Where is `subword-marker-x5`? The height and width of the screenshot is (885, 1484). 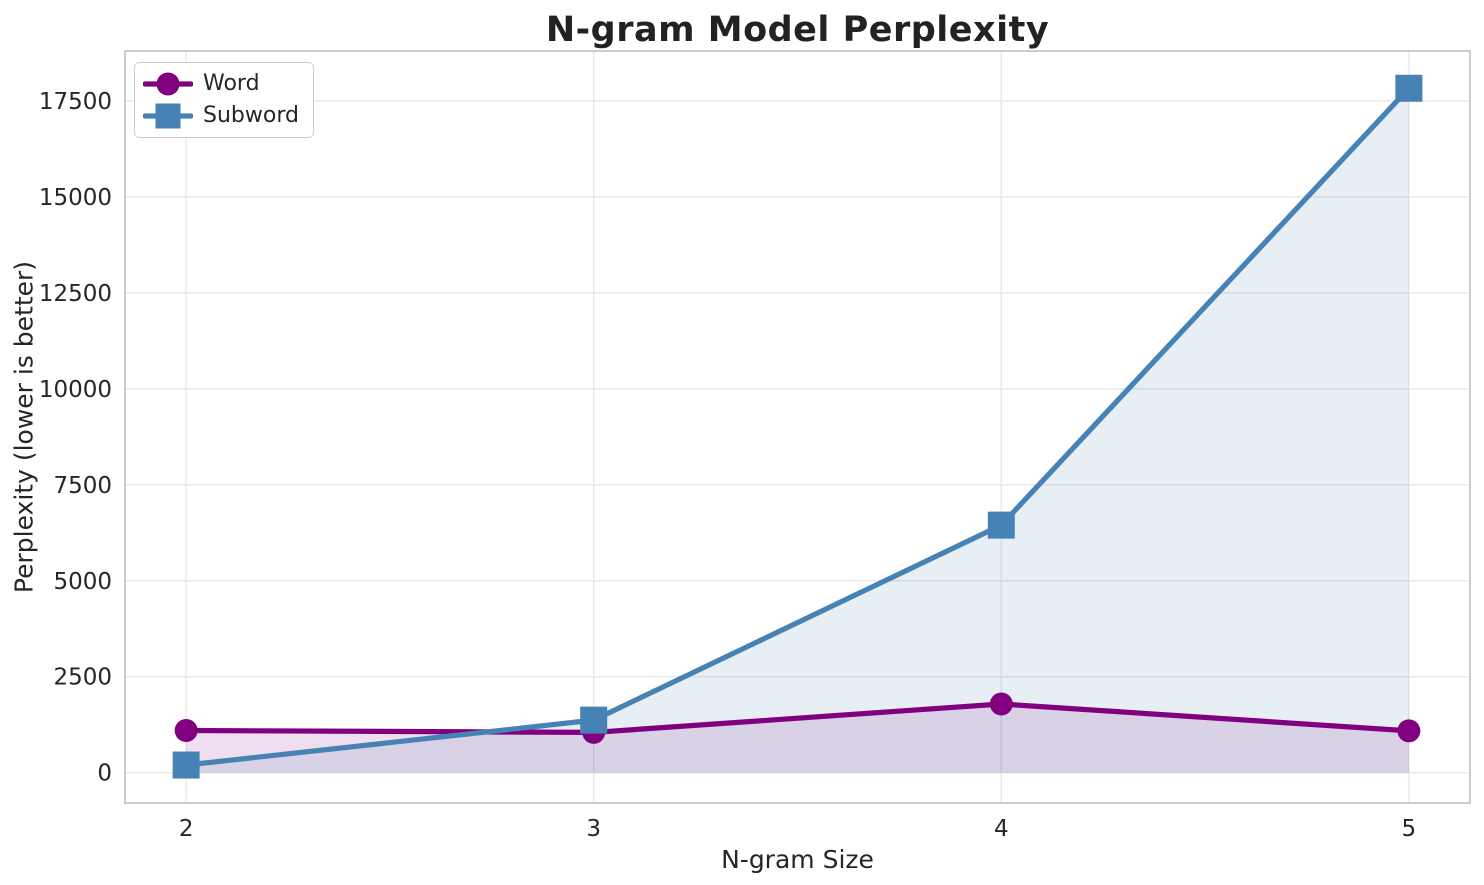 subword-marker-x5 is located at coordinates (1409, 88).